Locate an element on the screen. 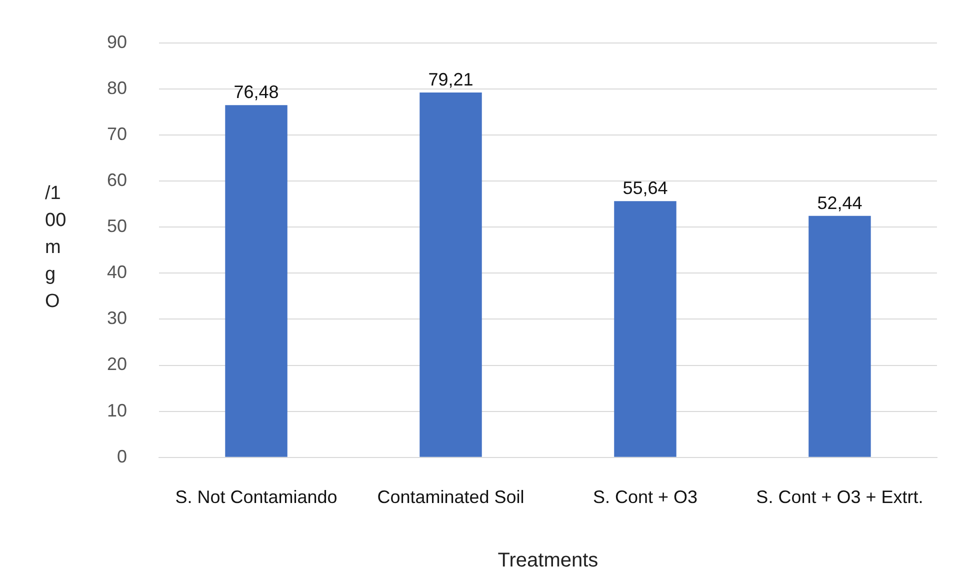 The width and height of the screenshot is (955, 583). y-tick-label: 0 is located at coordinates (122, 456).